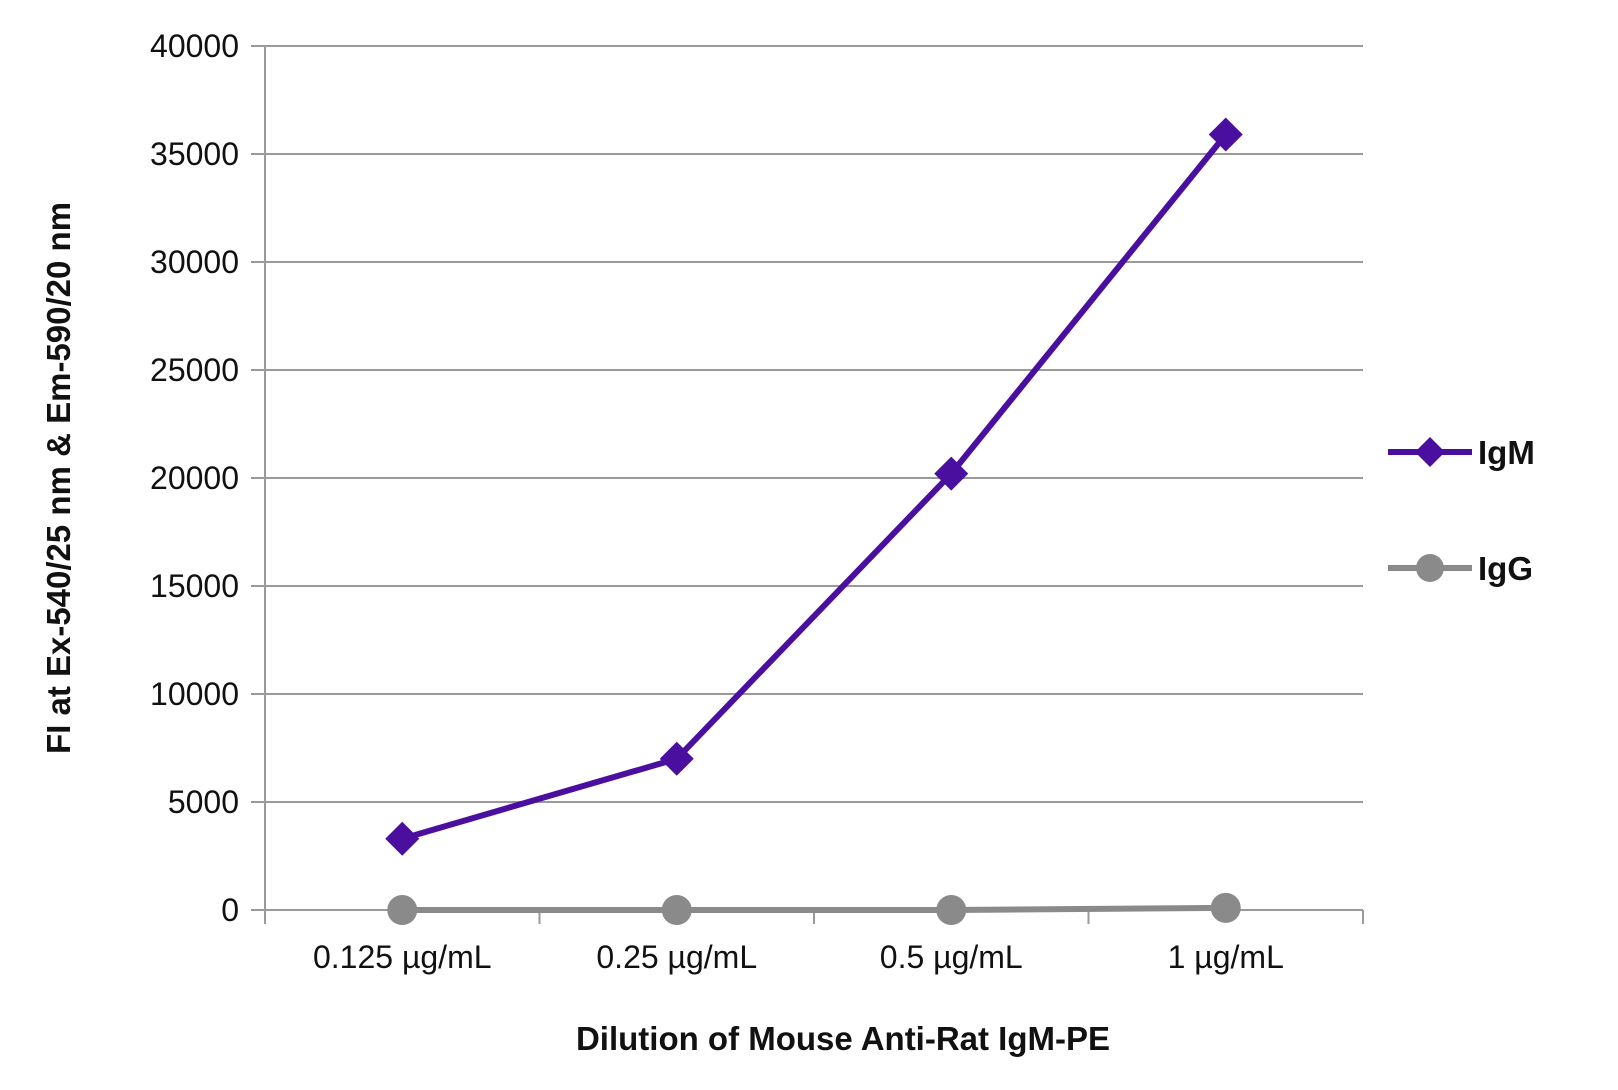 This screenshot has height=1090, width=1618. I want to click on y-tick-label: 35000, so click(194, 154).